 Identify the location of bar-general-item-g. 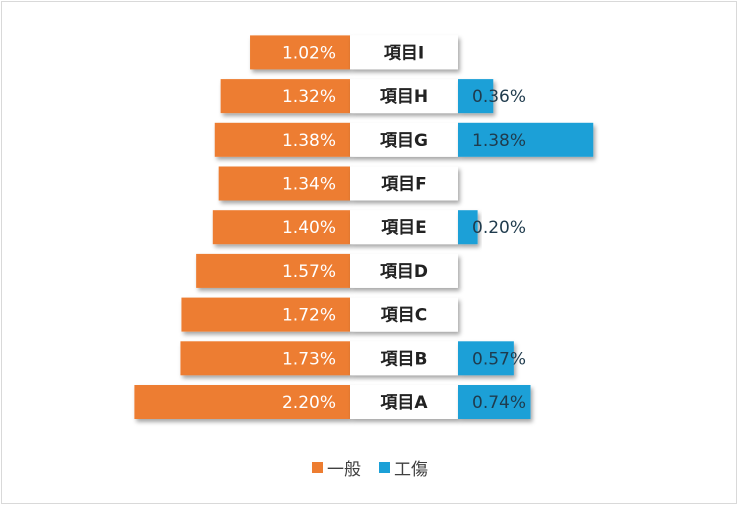
(282, 139).